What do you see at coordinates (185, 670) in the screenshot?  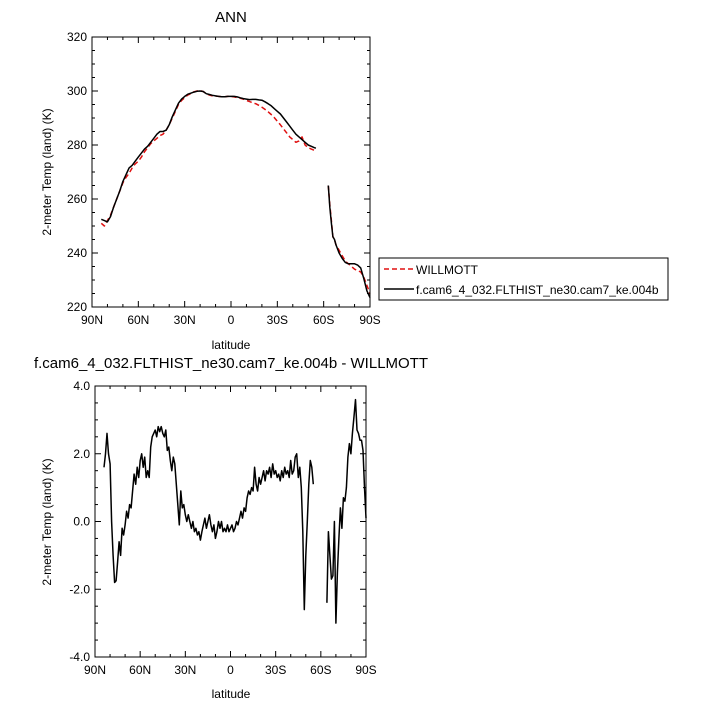 I see `bottom-x-tick-label: 30N` at bounding box center [185, 670].